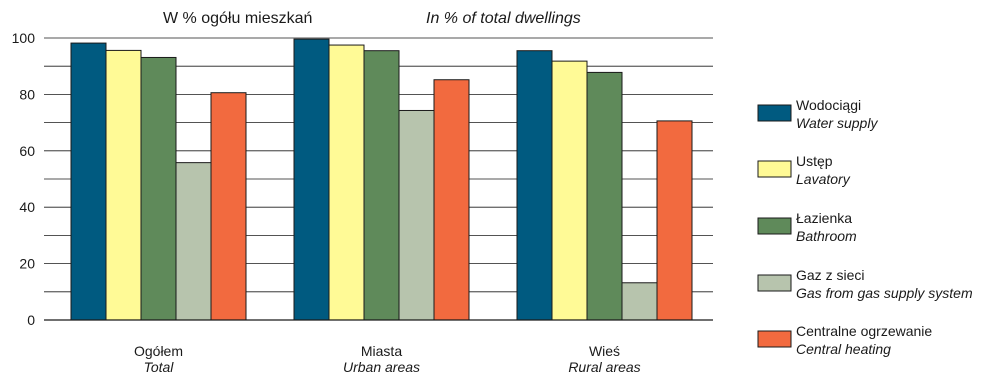  I want to click on legend-label: Gaz z sieci, so click(830, 275).